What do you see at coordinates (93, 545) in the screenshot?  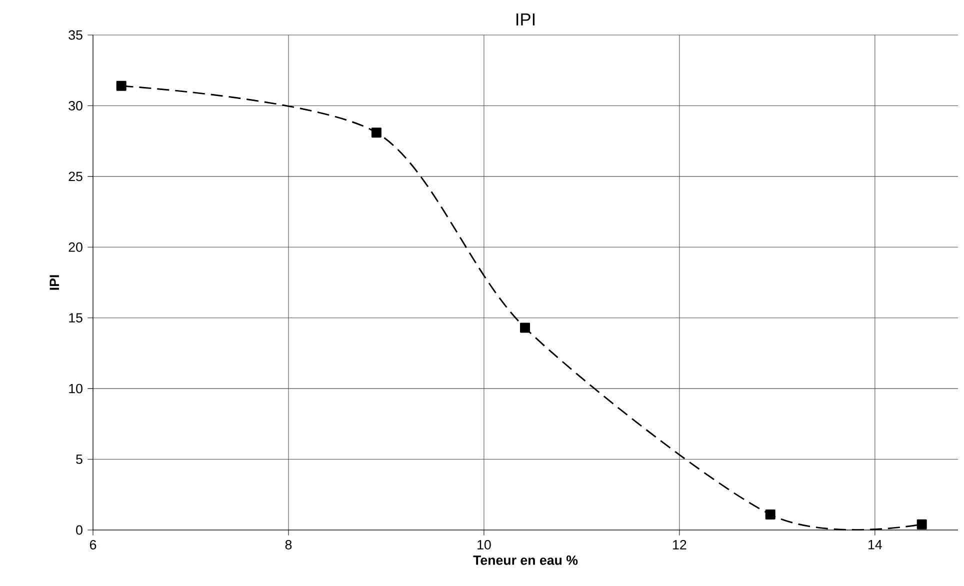 I see `x-tick-label: 6` at bounding box center [93, 545].